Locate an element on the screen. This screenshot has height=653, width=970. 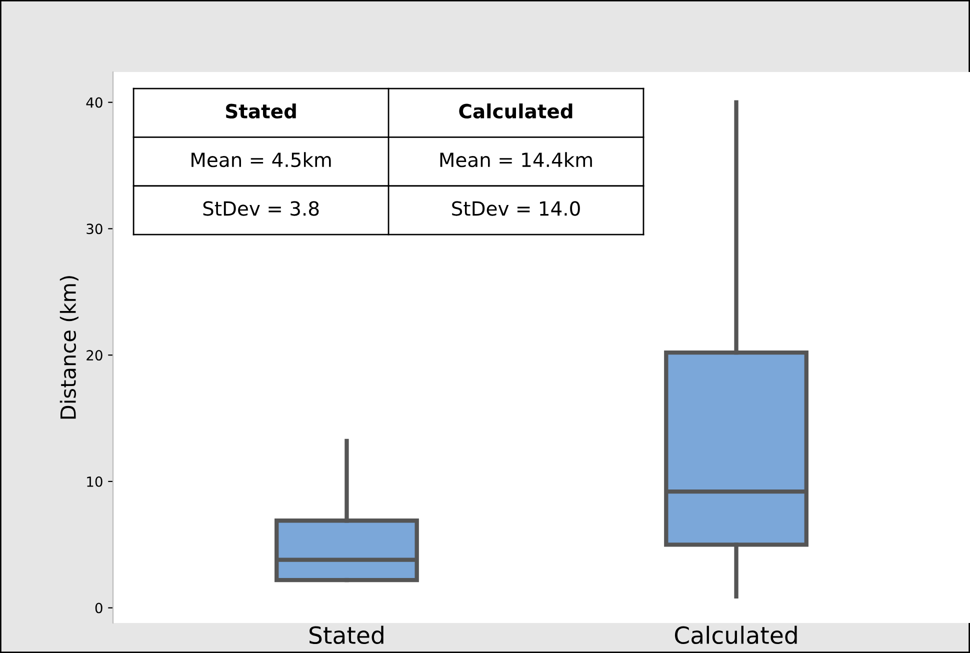
y-tick-label: 0 is located at coordinates (98, 608).